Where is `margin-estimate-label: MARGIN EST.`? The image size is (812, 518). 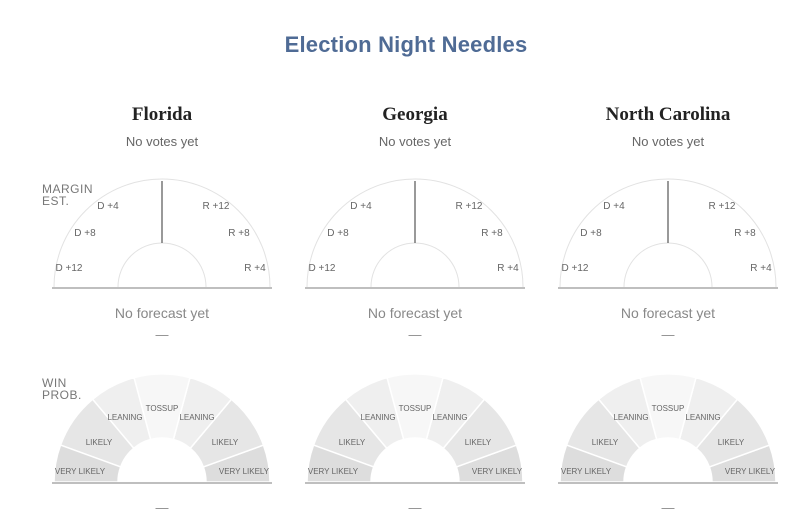 margin-estimate-label: MARGIN EST. is located at coordinates (67, 195).